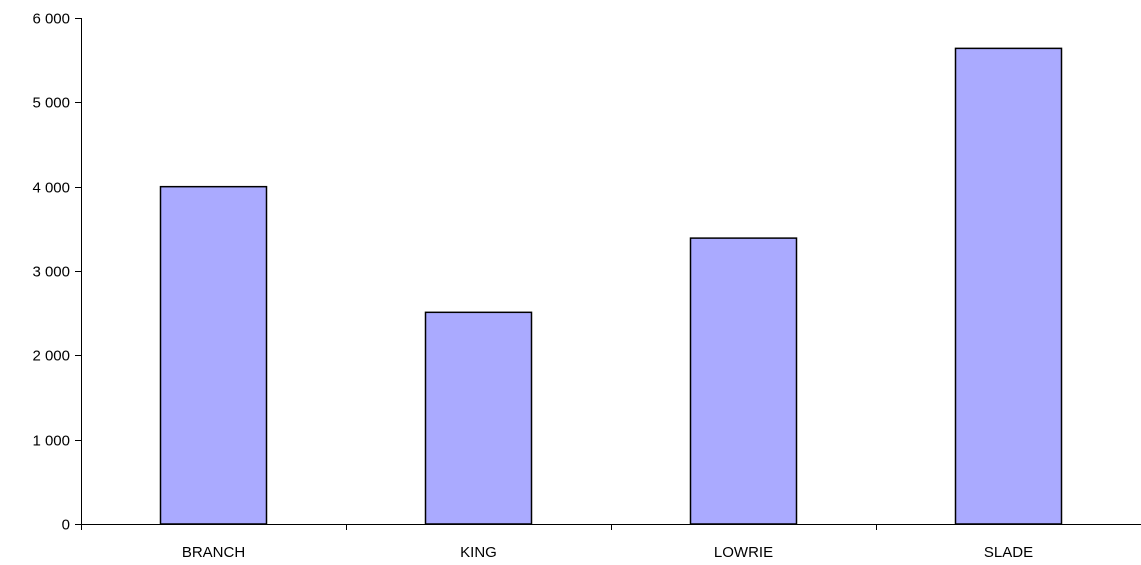 Image resolution: width=1141 pixels, height=565 pixels. What do you see at coordinates (66, 525) in the screenshot?
I see `y-tick-label: 0` at bounding box center [66, 525].